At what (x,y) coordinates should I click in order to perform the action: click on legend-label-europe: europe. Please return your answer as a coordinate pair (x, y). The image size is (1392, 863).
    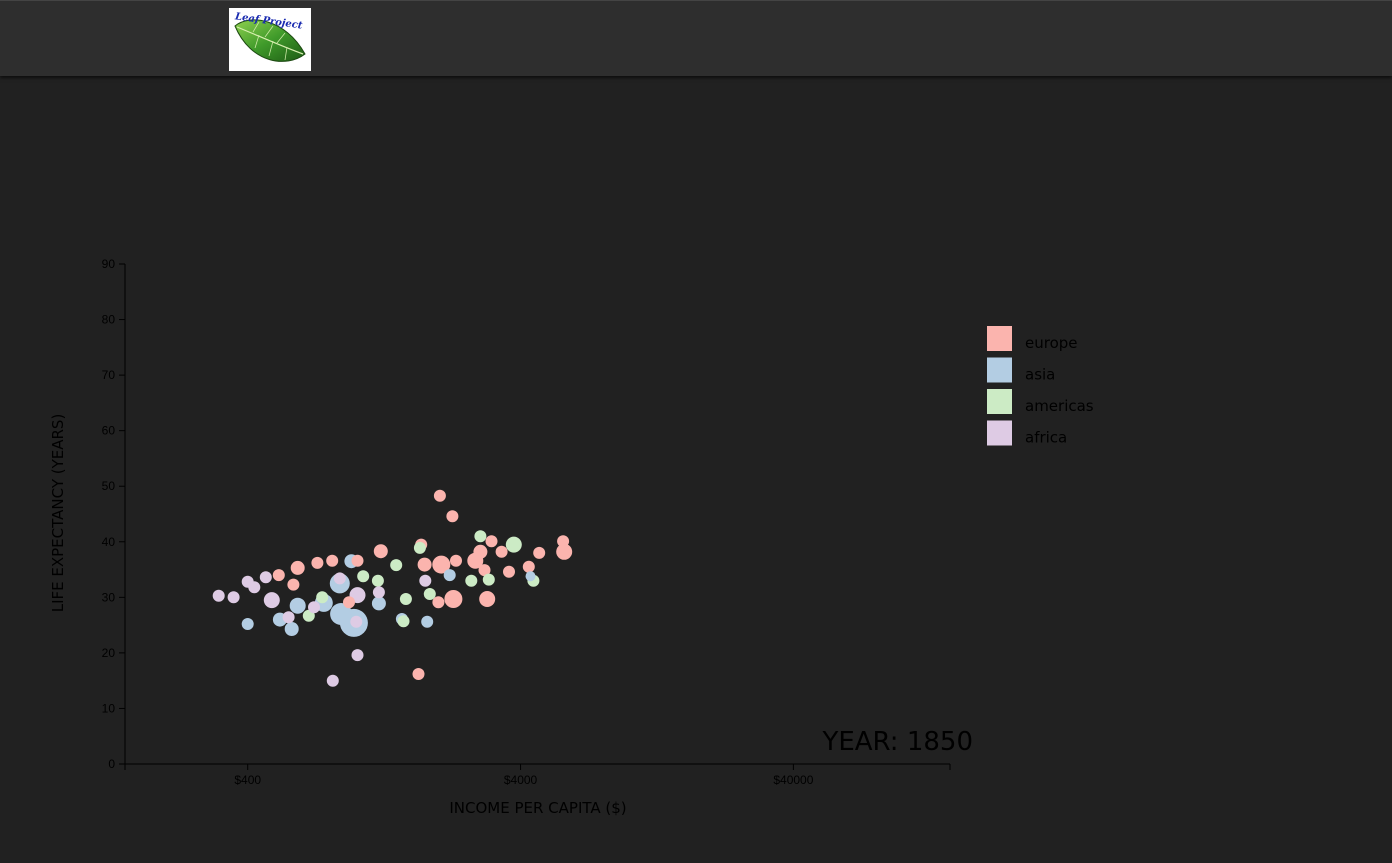
    Looking at the image, I should click on (1051, 343).